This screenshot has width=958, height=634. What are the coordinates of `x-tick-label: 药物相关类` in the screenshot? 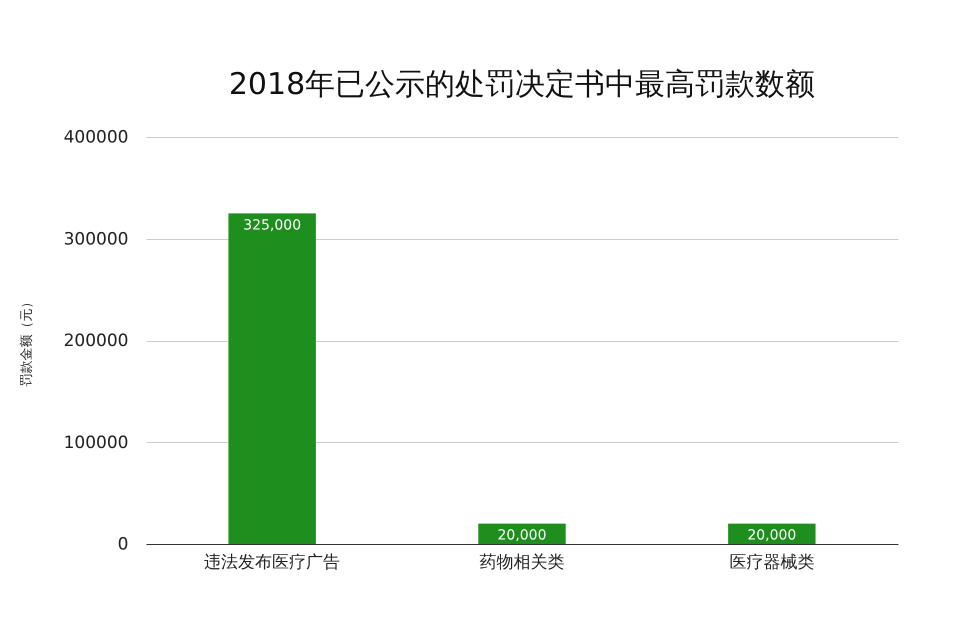 It's located at (522, 562).